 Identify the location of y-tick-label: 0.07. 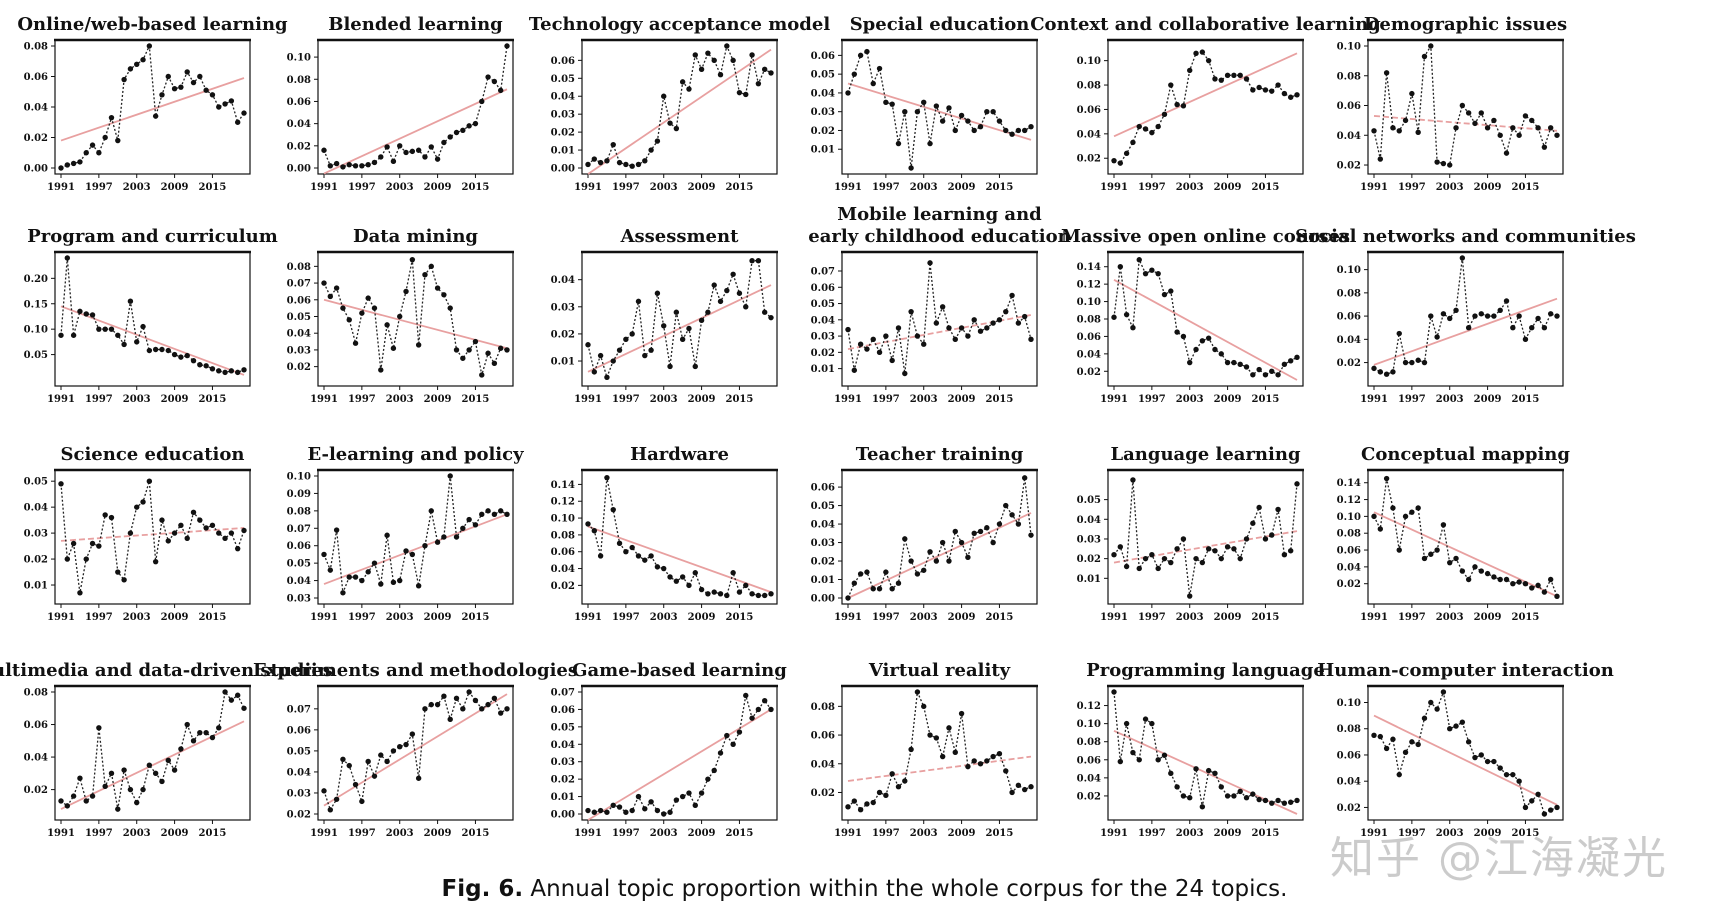
(299, 529).